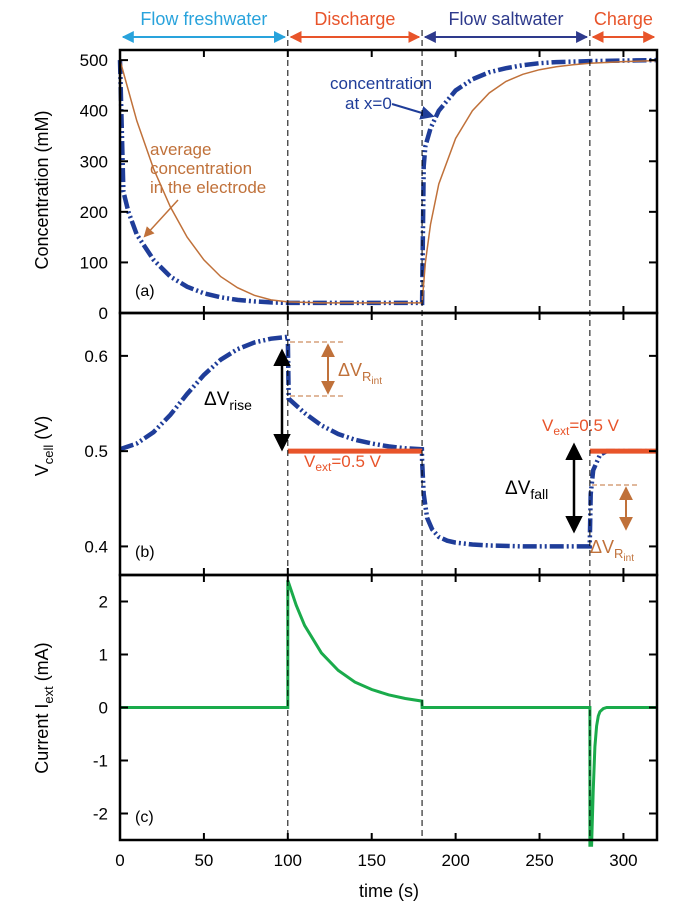  I want to click on y-tick-label: 1, so click(103, 655).